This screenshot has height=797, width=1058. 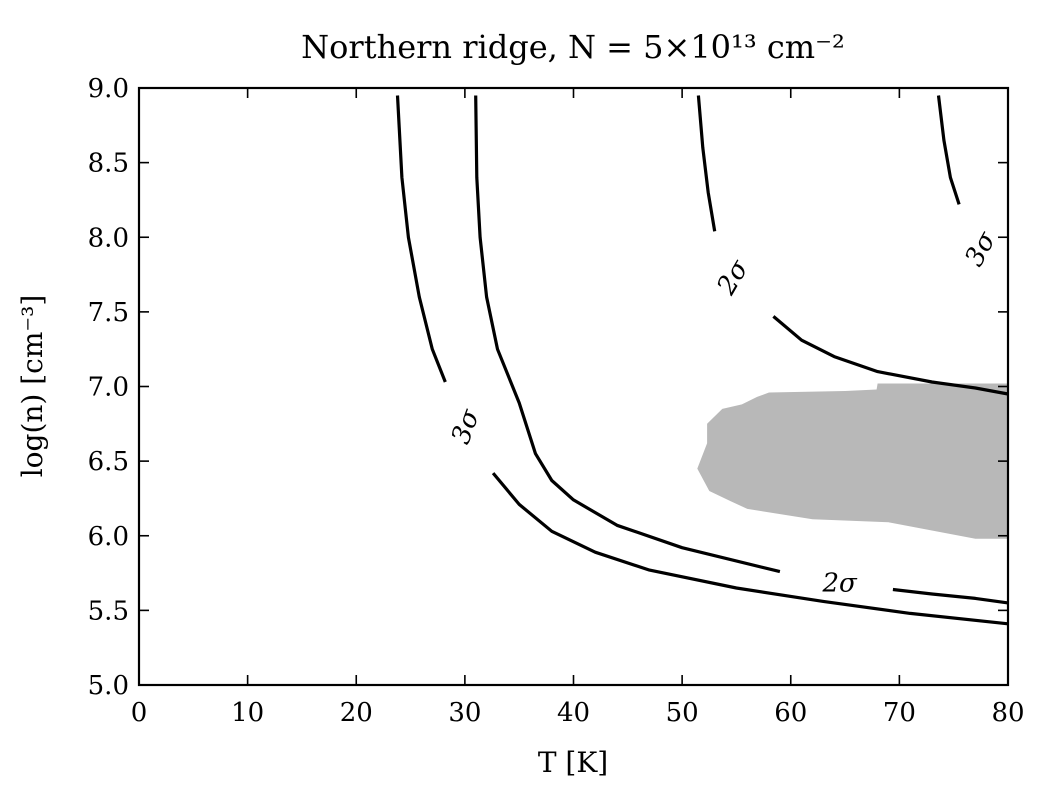 I want to click on x-axis-label: T [K], so click(x=573, y=762).